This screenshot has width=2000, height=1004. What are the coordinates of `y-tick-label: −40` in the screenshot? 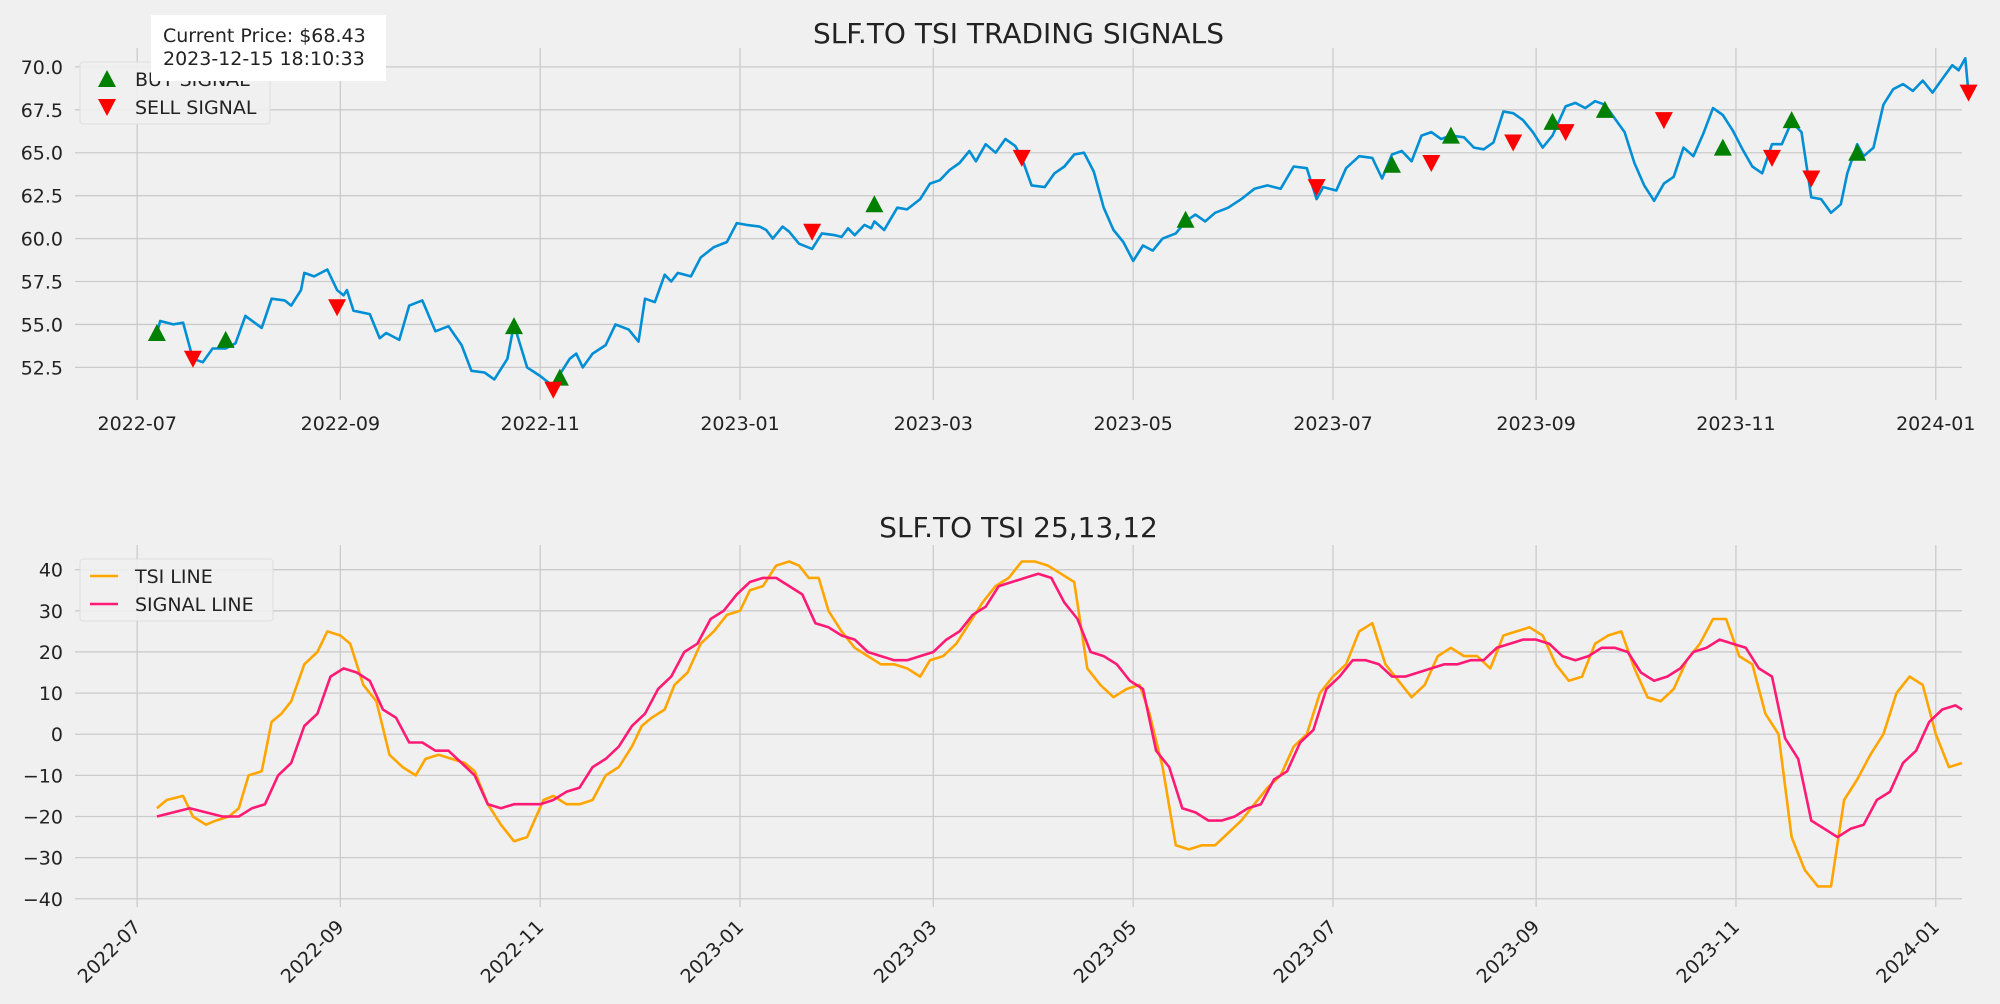 It's located at (43, 900).